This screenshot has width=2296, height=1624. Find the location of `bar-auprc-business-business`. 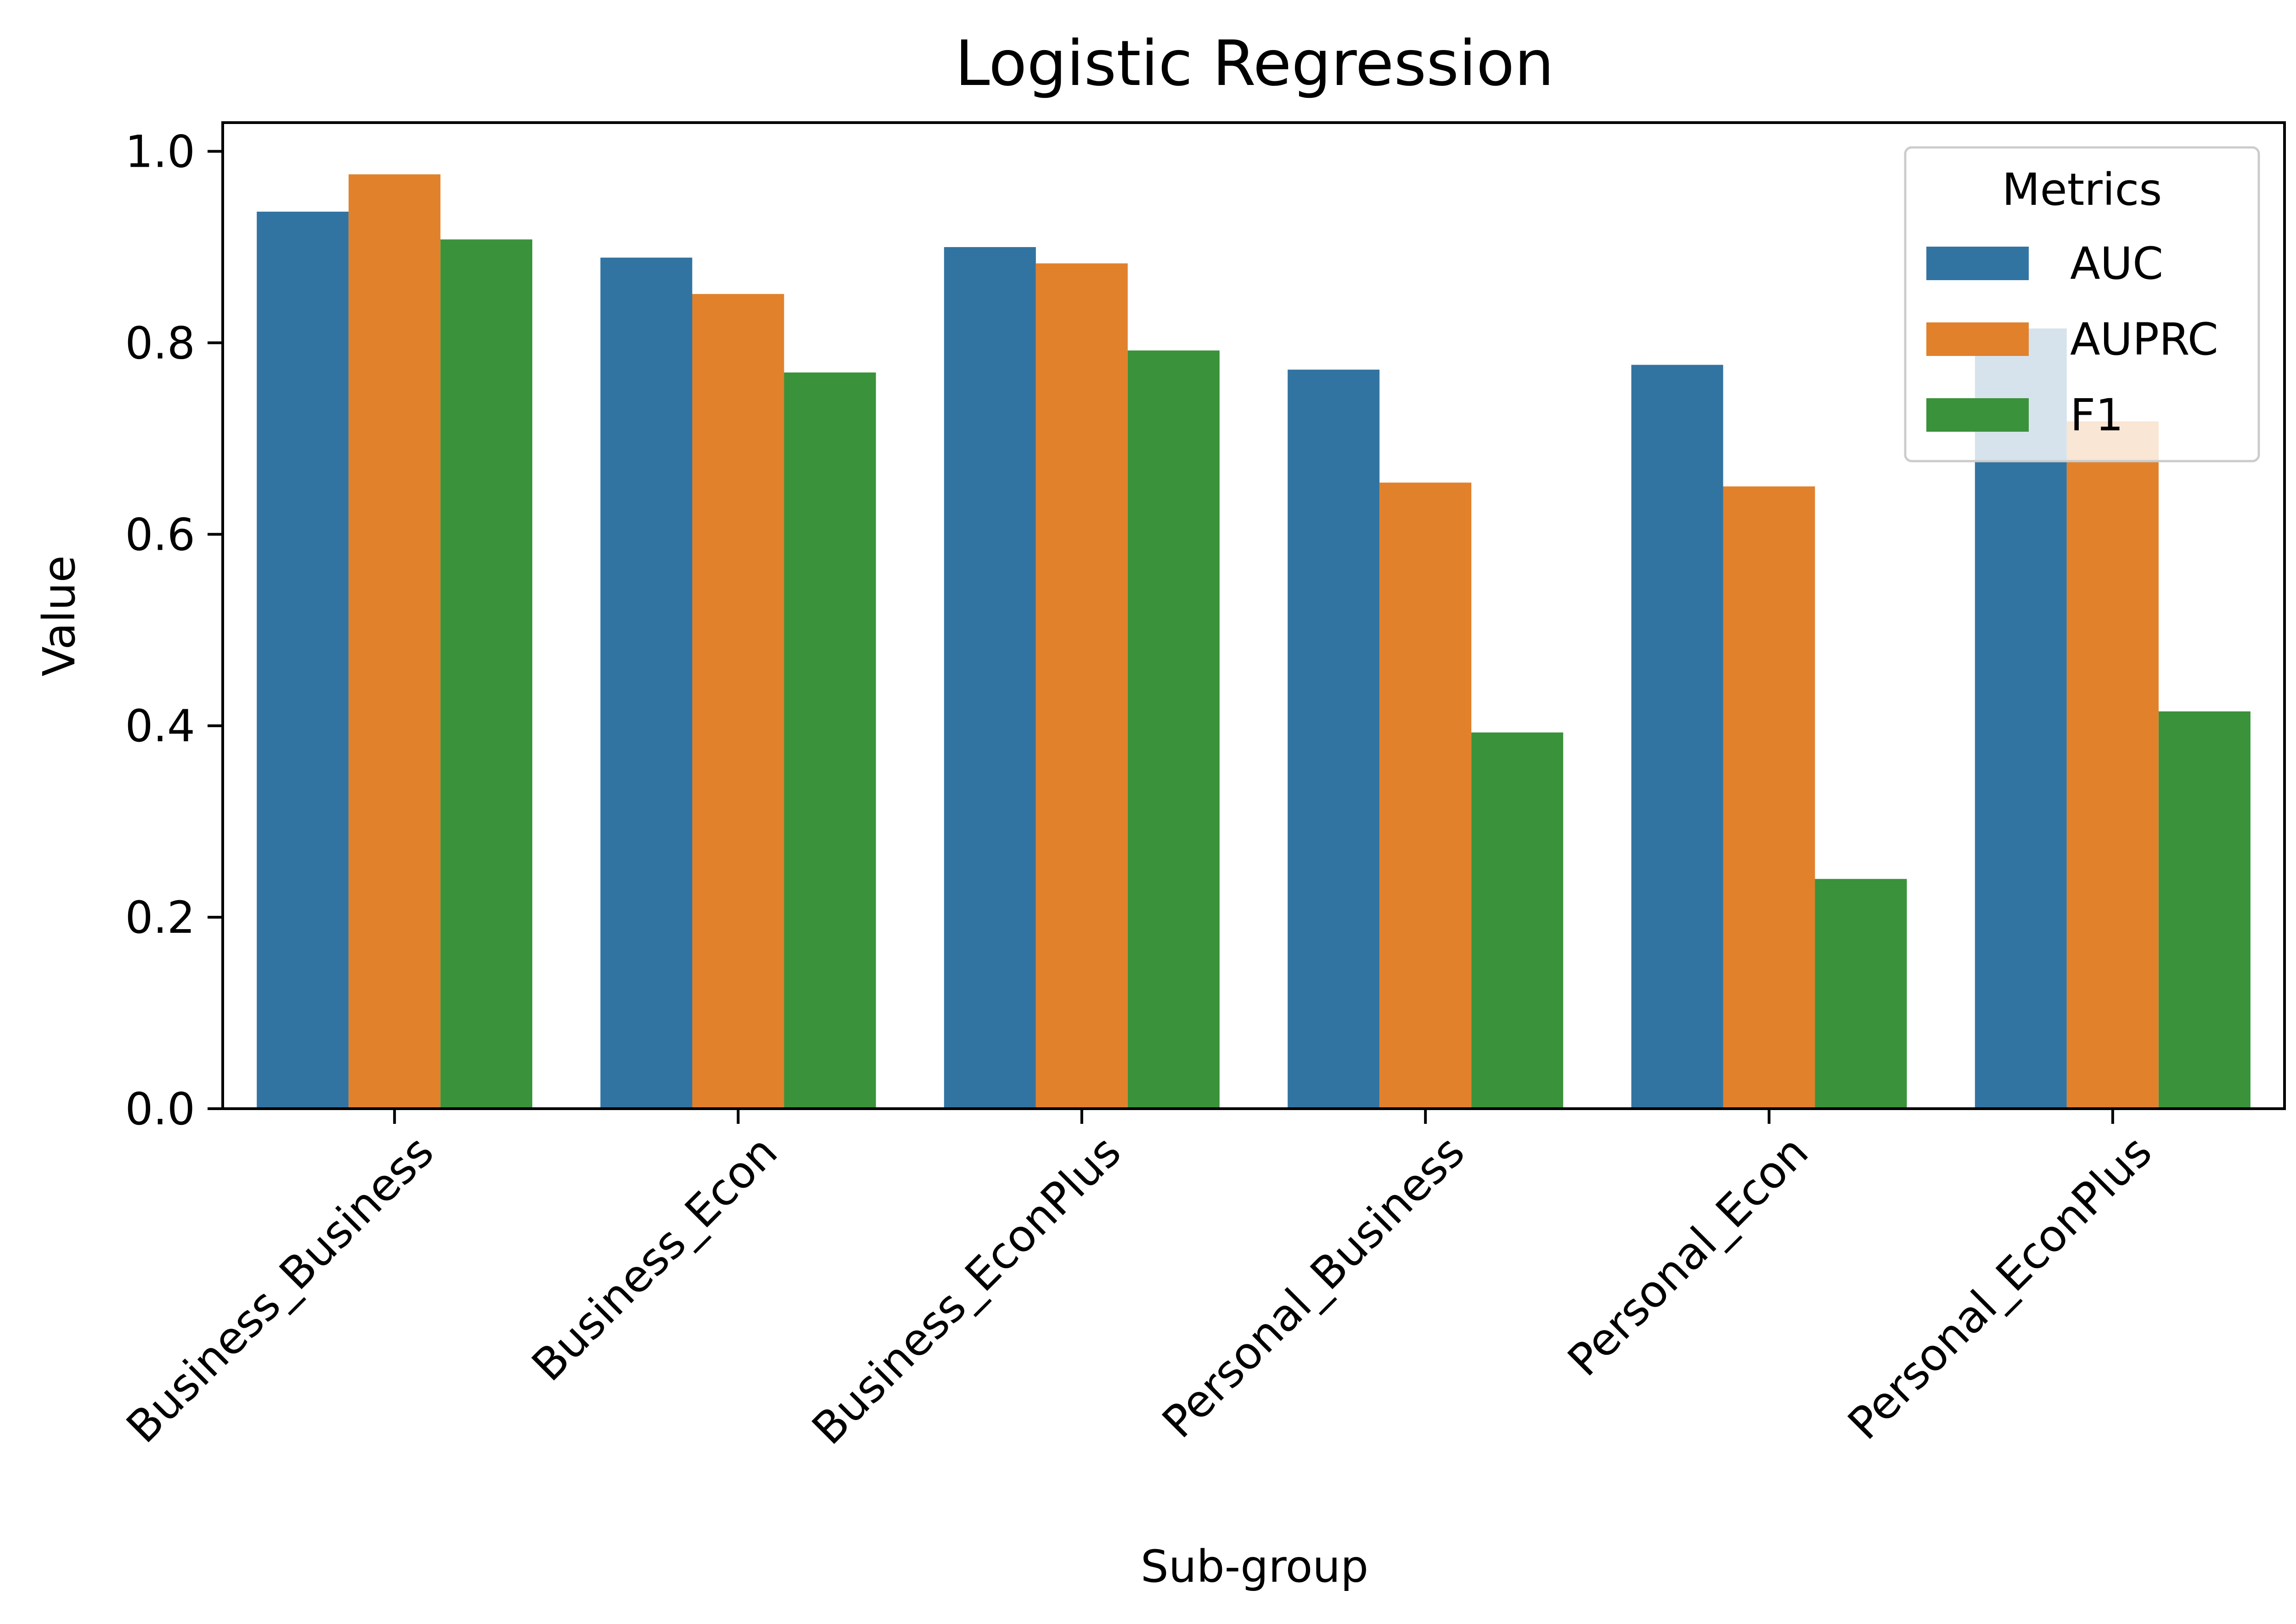

bar-auprc-business-business is located at coordinates (395, 641).